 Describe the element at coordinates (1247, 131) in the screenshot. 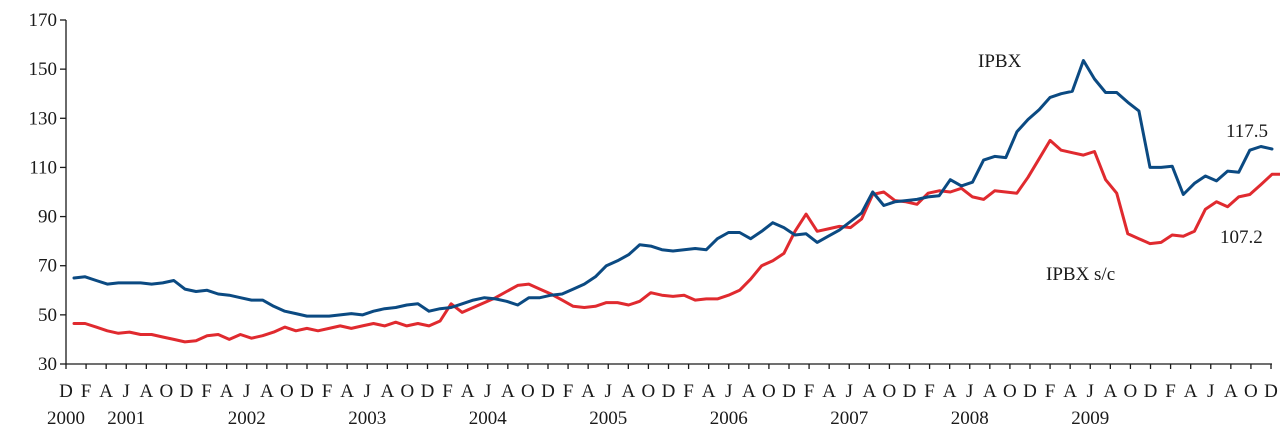

I see `end-value-ipbx: 117.5` at that location.